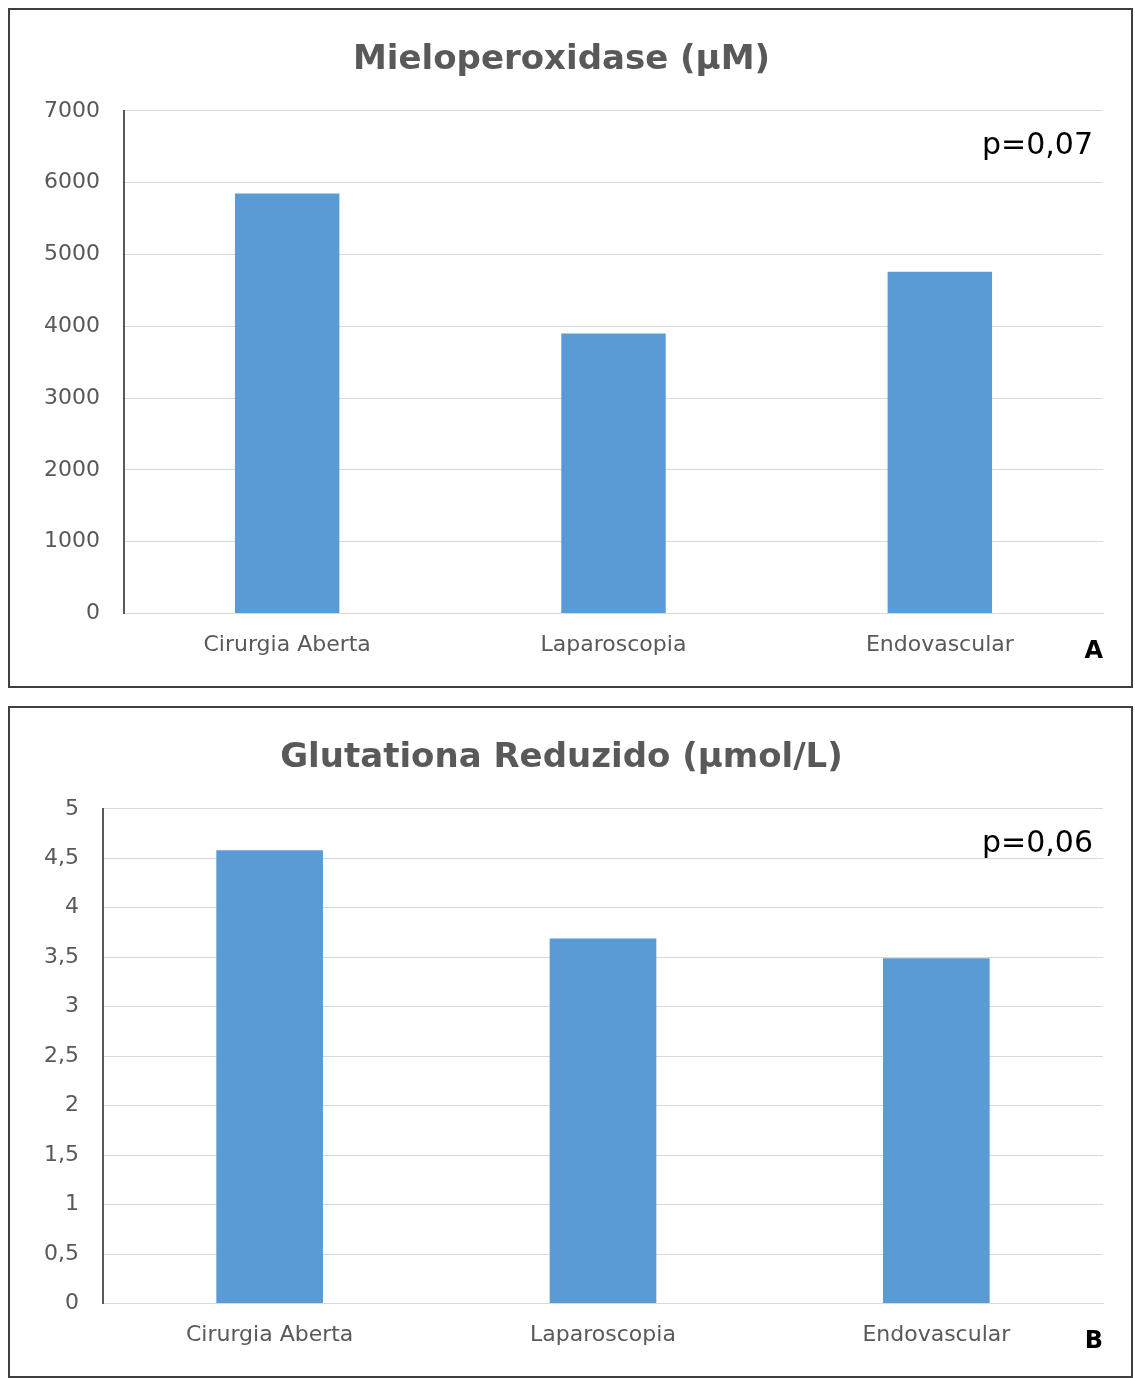 The image size is (1135, 1378). I want to click on y-tick-label: 0,5, so click(61, 1252).